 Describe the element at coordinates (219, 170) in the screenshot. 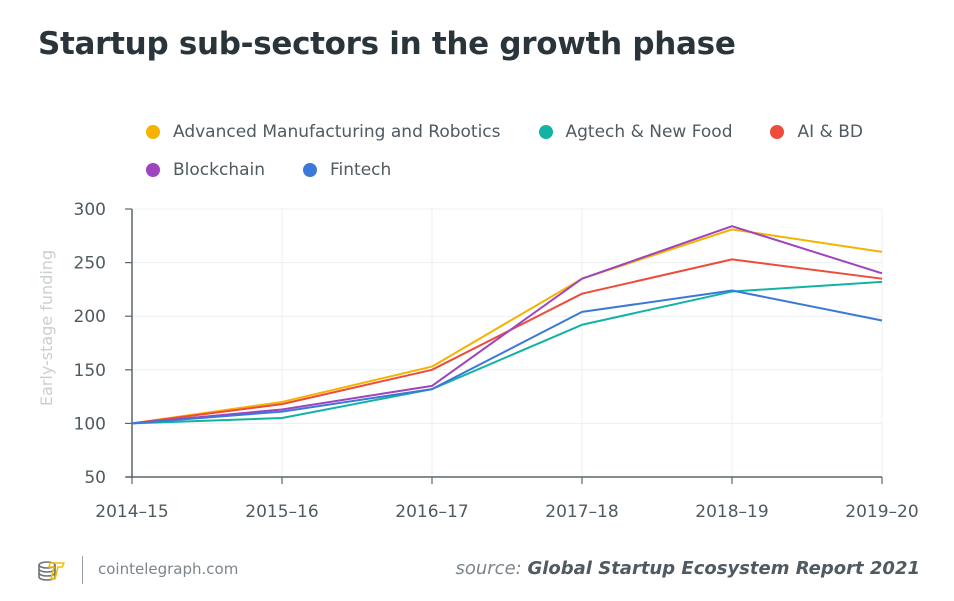

I see `legend-label: Blockchain` at that location.